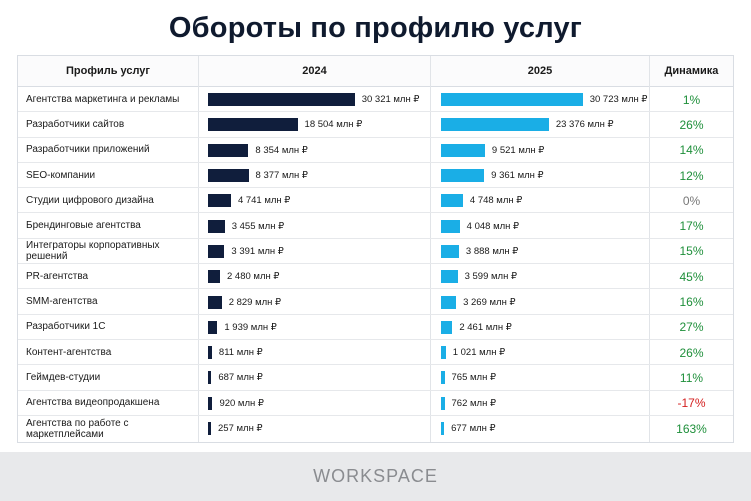  I want to click on logo-text: WORKSPACE, so click(375, 476).